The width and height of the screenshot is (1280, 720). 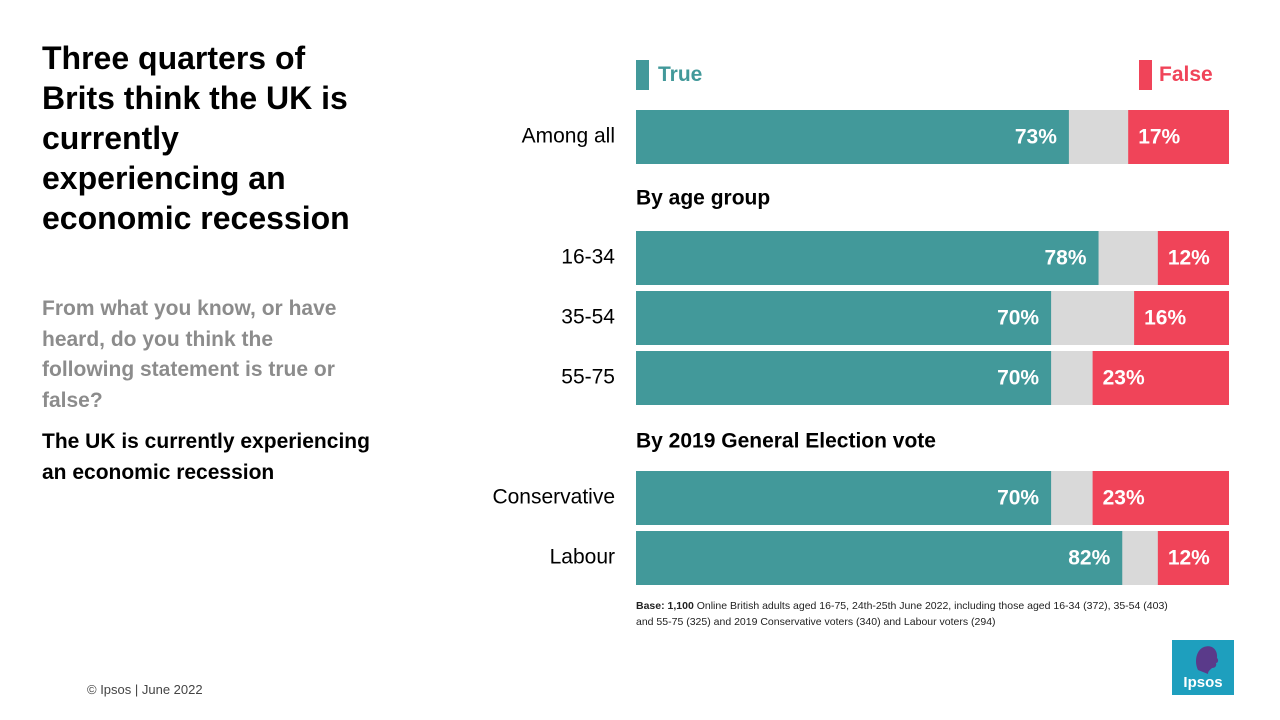 What do you see at coordinates (1165, 318) in the screenshot?
I see `data-label-false: 16%` at bounding box center [1165, 318].